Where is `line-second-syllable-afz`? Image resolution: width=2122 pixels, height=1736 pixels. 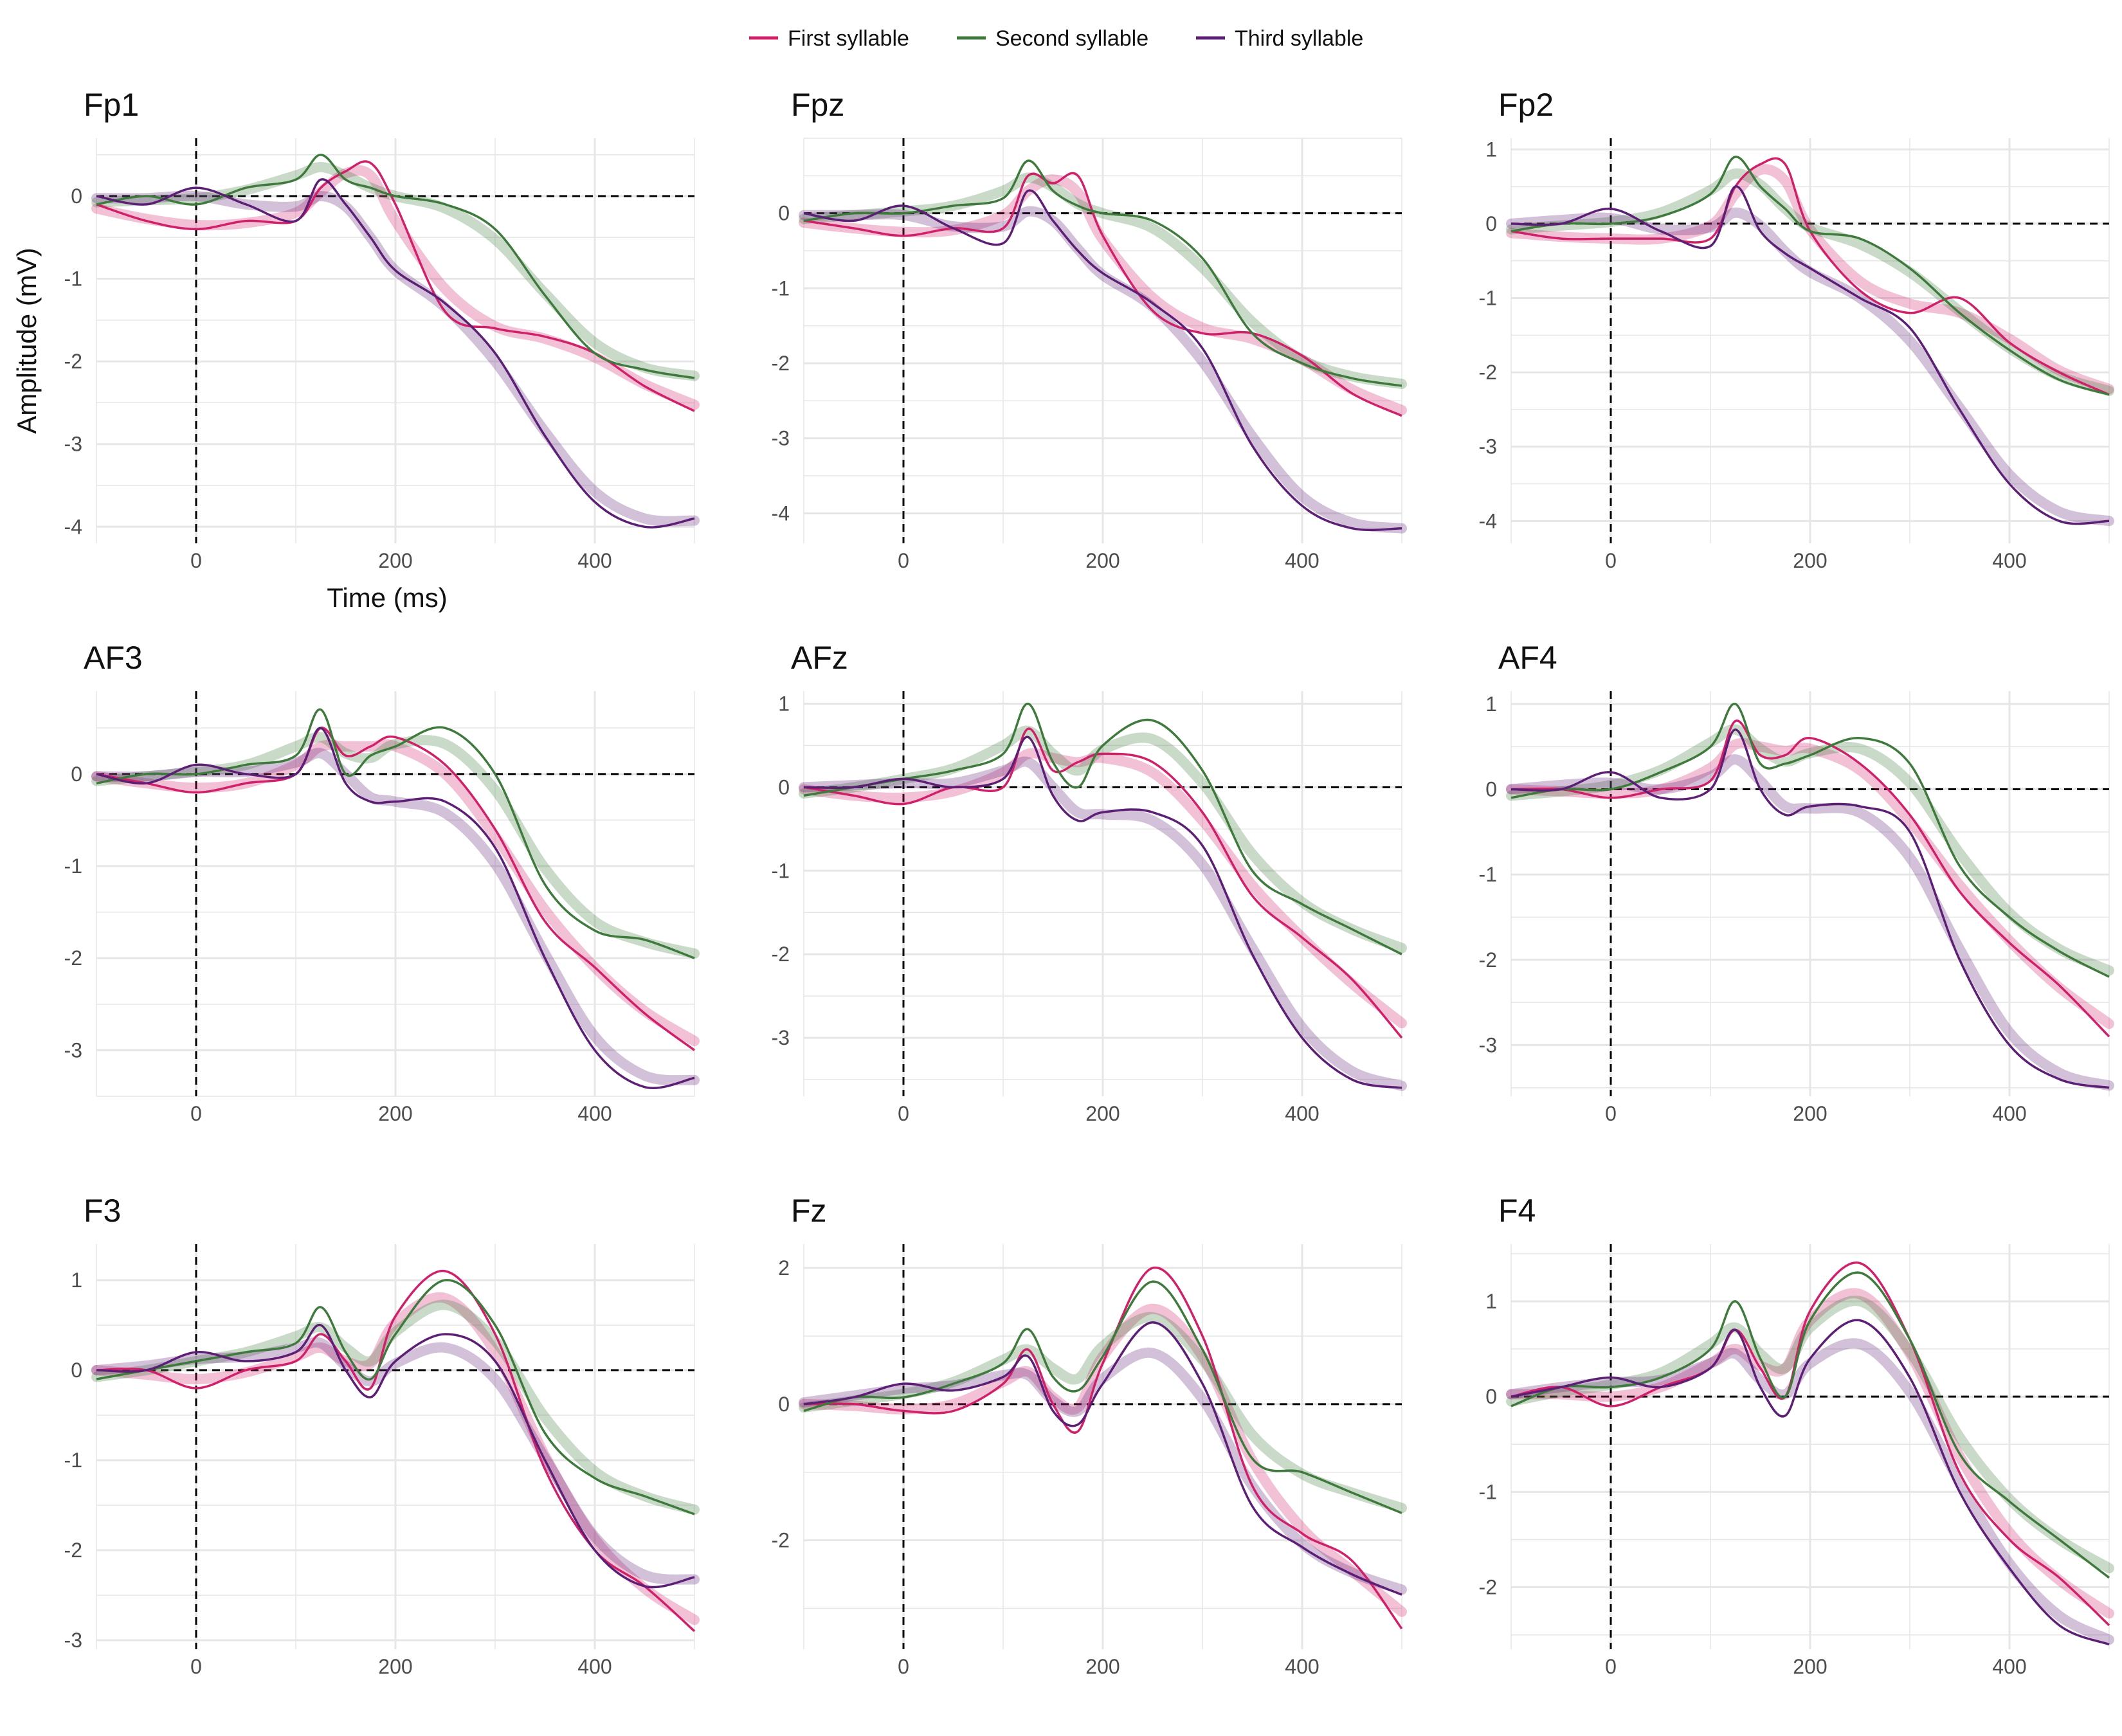
line-second-syllable-afz is located at coordinates (1102, 828).